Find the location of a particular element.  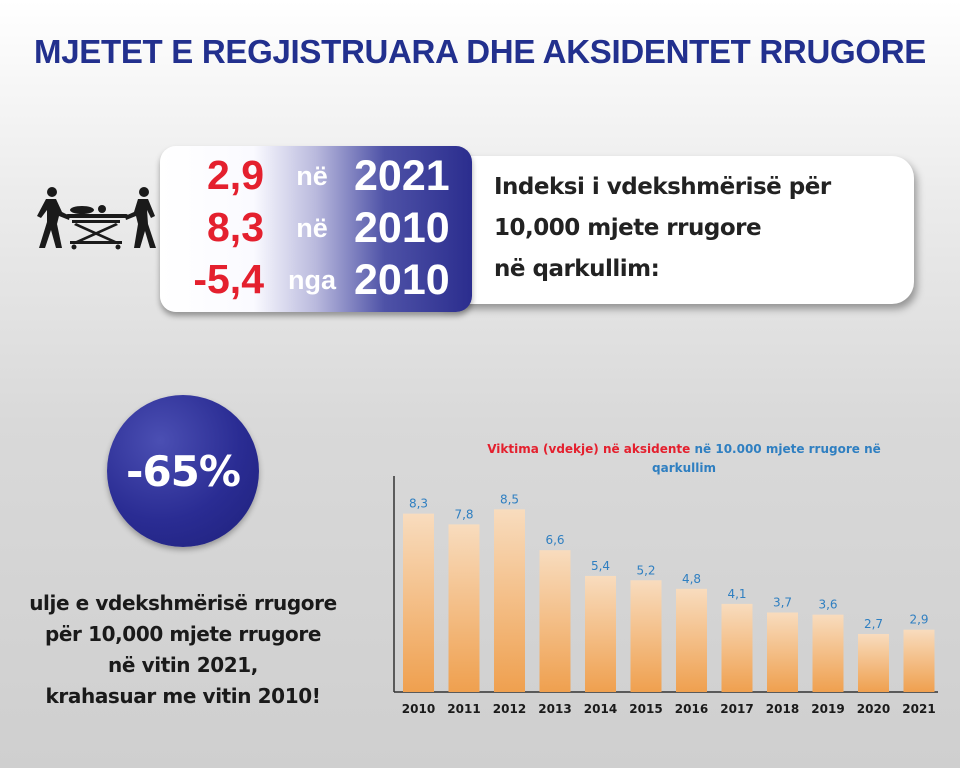

bar-value-label: 5,2 is located at coordinates (645, 570).